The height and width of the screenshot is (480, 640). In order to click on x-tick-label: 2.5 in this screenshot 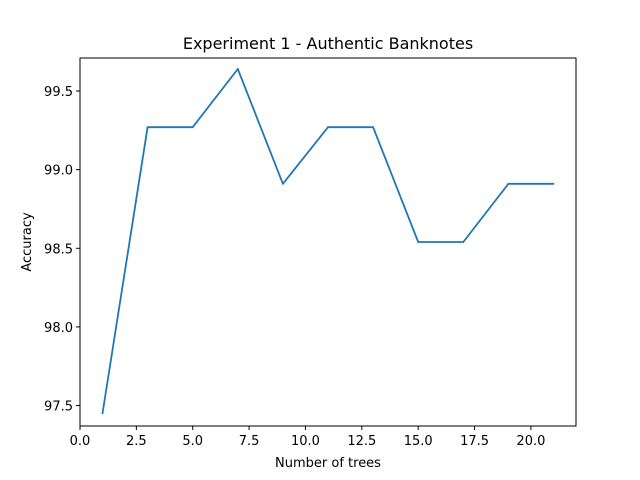, I will do `click(136, 441)`.